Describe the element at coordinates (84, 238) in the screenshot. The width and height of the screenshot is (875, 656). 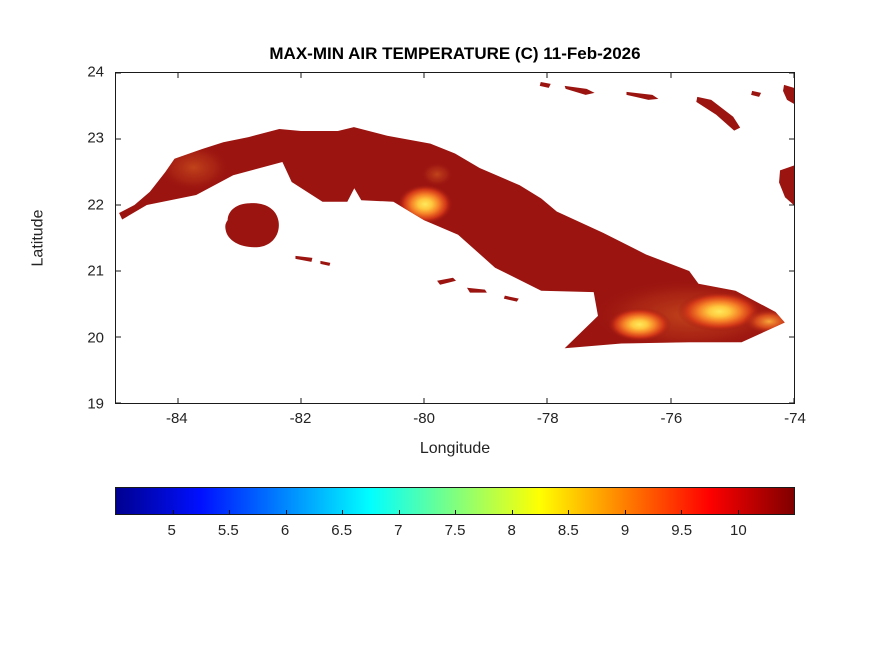
I see `y-axis-ticks: 19 20 21 22 23 24` at that location.